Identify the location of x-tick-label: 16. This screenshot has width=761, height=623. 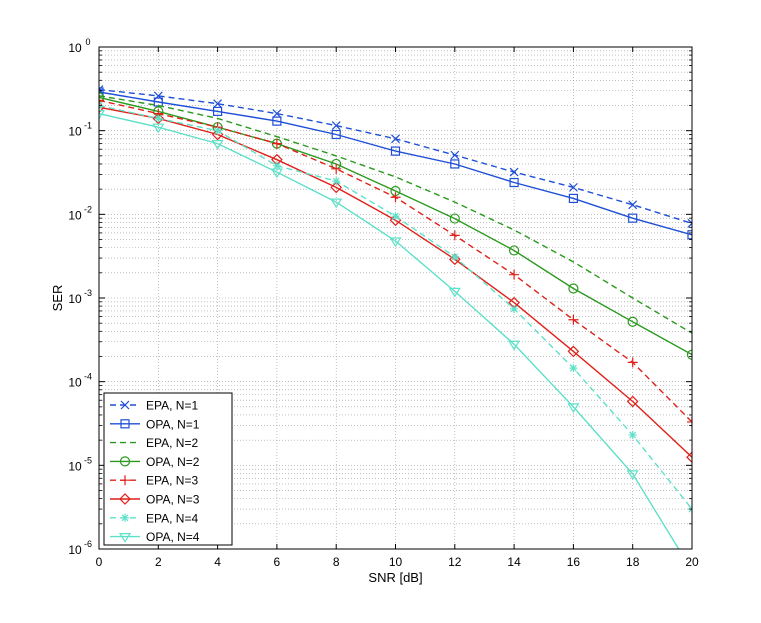
(574, 562).